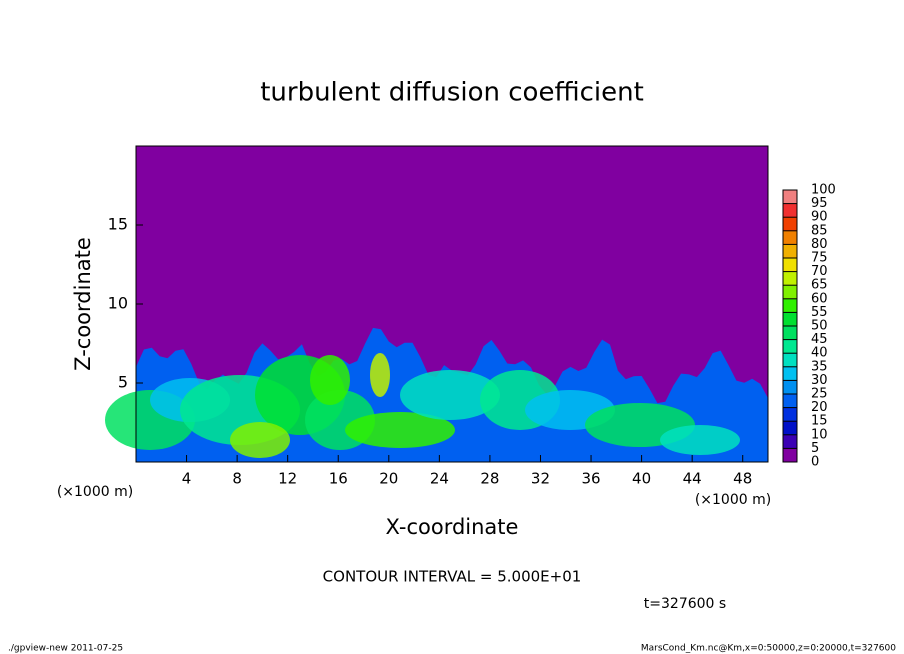 The width and height of the screenshot is (904, 654). I want to click on x-tick-label: 16, so click(338, 479).